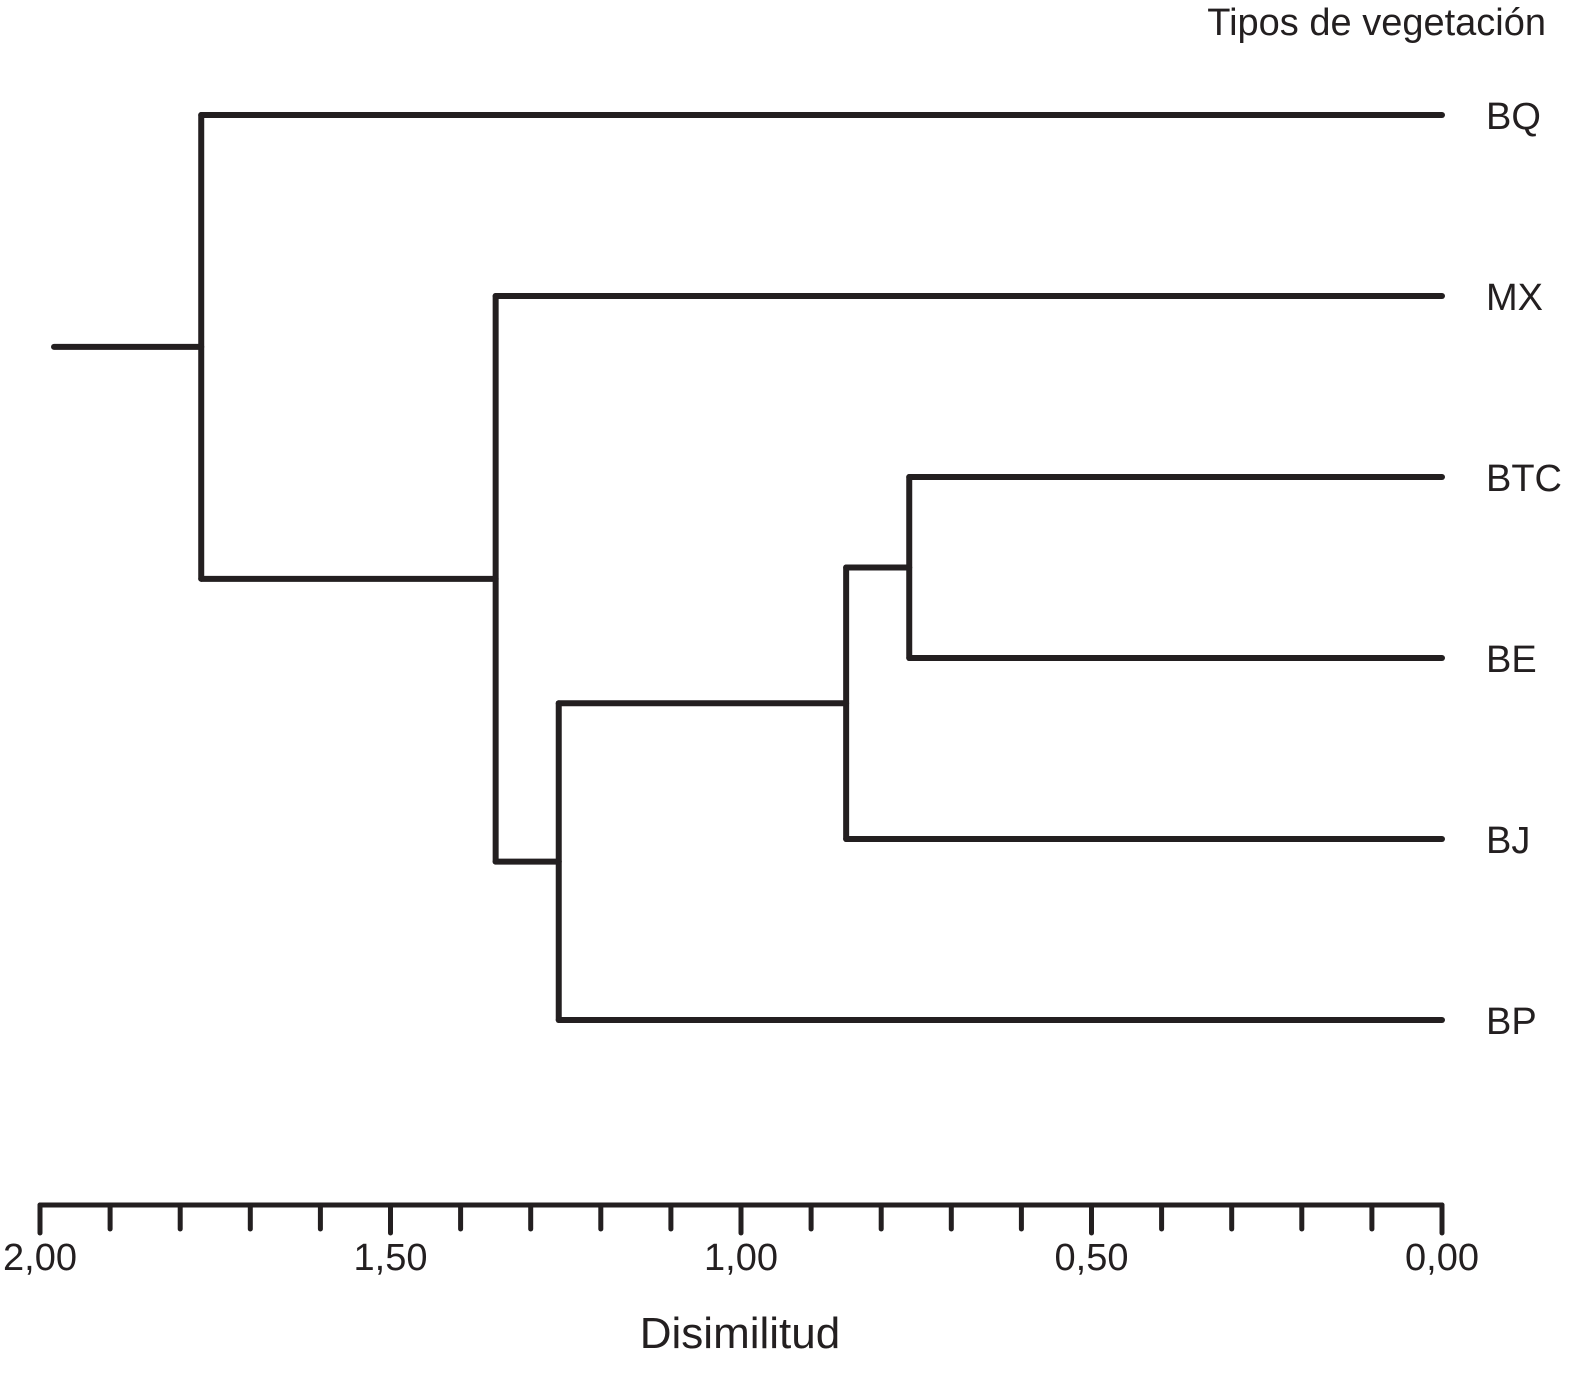 This screenshot has height=1379, width=1589. What do you see at coordinates (1514, 298) in the screenshot?
I see `leaf-label-mx: MX` at bounding box center [1514, 298].